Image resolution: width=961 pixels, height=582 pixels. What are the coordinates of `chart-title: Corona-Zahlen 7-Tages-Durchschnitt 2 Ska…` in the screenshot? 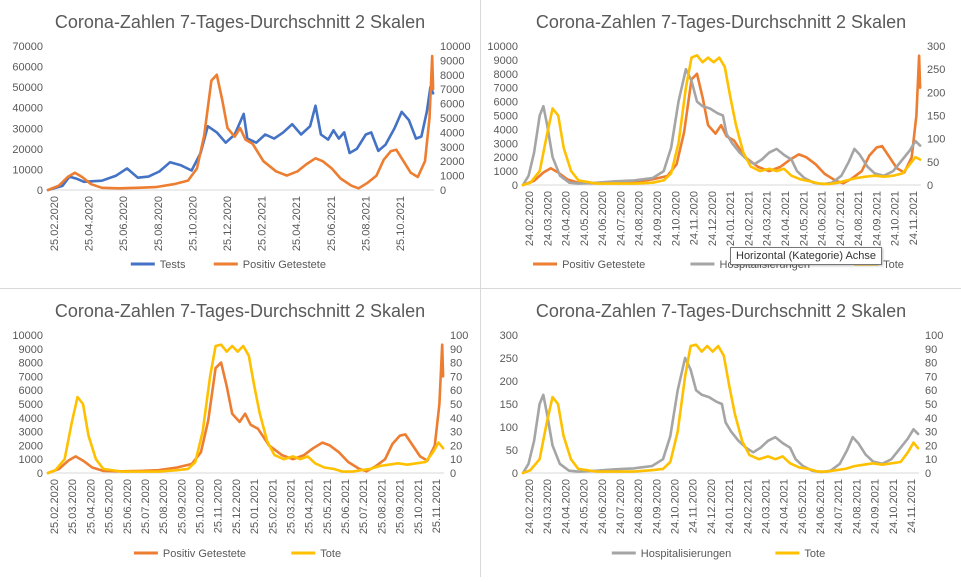 It's located at (240, 22).